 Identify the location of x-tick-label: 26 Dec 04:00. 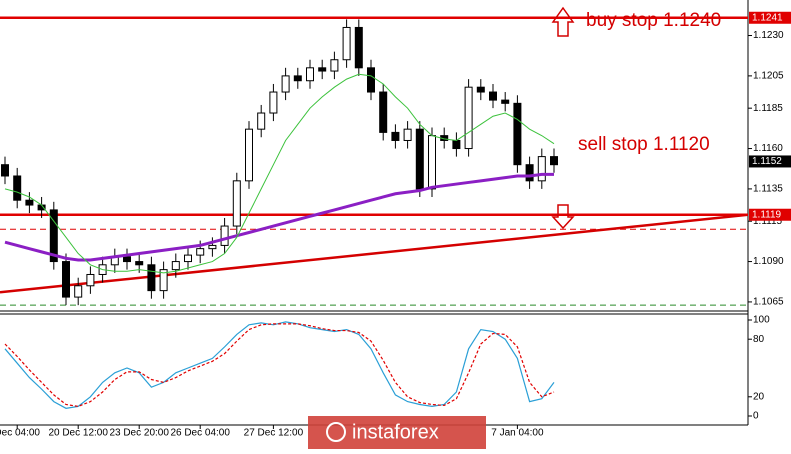
(200, 433).